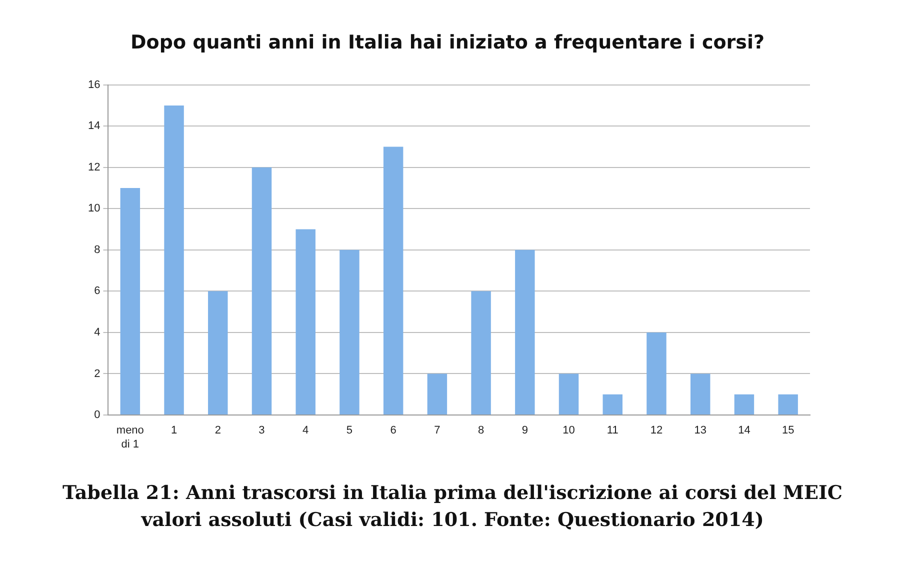  Describe the element at coordinates (94, 126) in the screenshot. I see `y-tick-label: 14` at that location.